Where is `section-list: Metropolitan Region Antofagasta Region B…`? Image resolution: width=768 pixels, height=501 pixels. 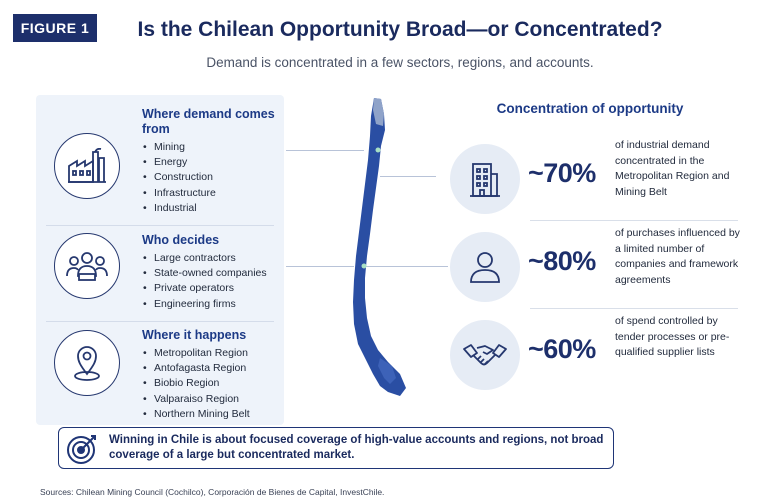 section-list: Metropolitan Region Antofagasta Region B… is located at coordinates (212, 384).